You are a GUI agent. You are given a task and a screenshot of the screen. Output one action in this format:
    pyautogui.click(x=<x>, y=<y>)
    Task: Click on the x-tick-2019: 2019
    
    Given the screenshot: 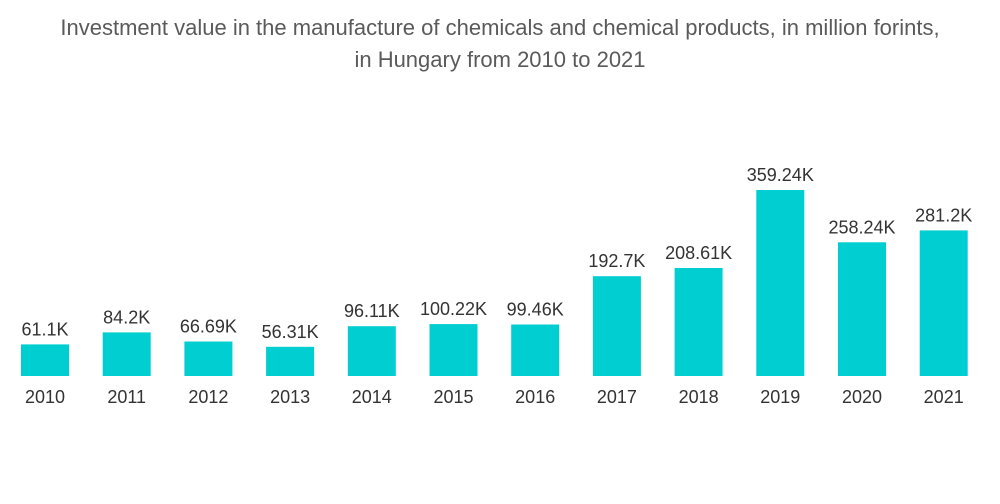 What is the action you would take?
    pyautogui.click(x=780, y=397)
    